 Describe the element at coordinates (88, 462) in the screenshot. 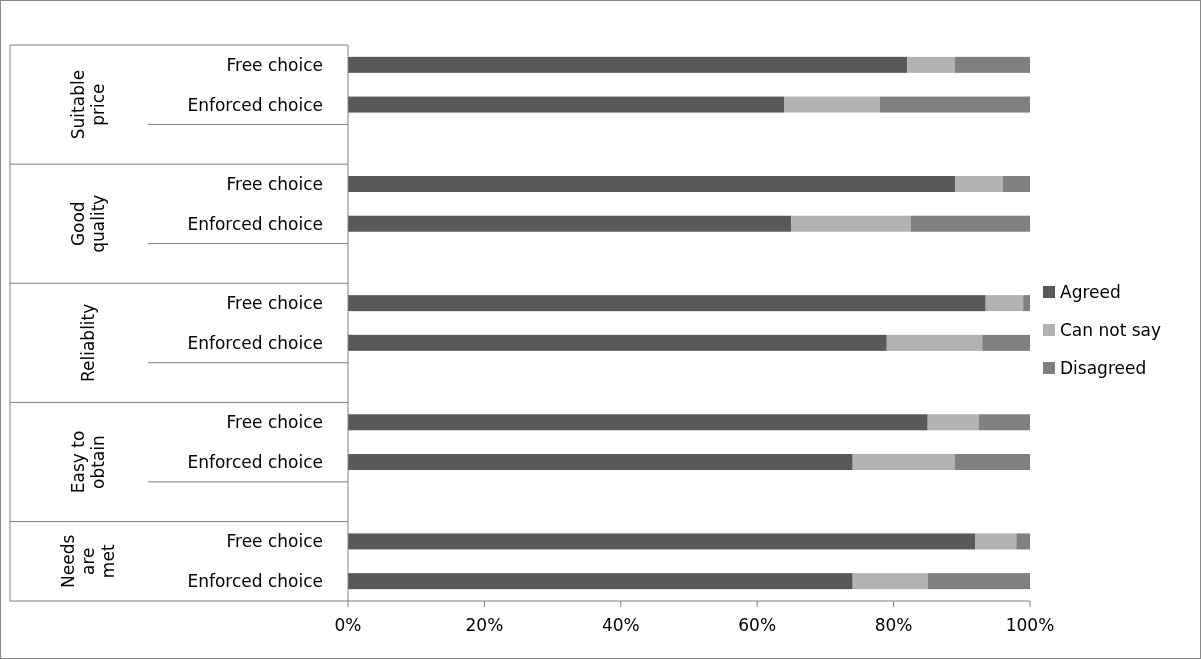

I see `text: Easy to obtain` at that location.